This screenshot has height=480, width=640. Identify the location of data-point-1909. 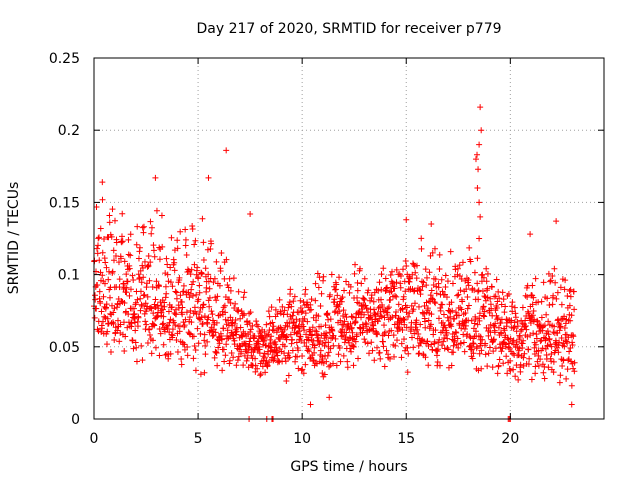
(570, 296).